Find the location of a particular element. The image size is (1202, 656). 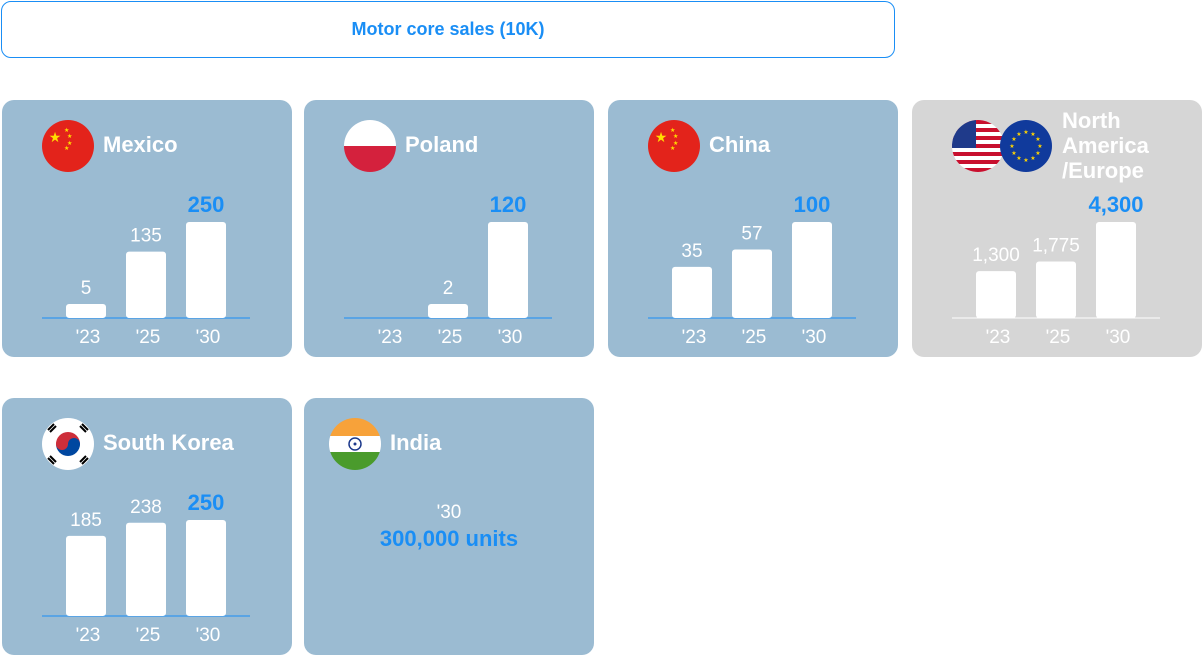

bar-chart-south-korea: 185 '23 238 '25 250 '30 is located at coordinates (146, 568).